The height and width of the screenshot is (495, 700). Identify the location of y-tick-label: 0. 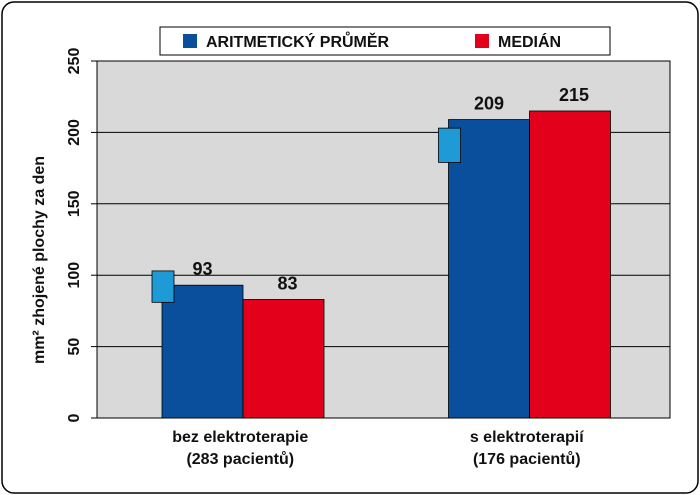
(74, 417).